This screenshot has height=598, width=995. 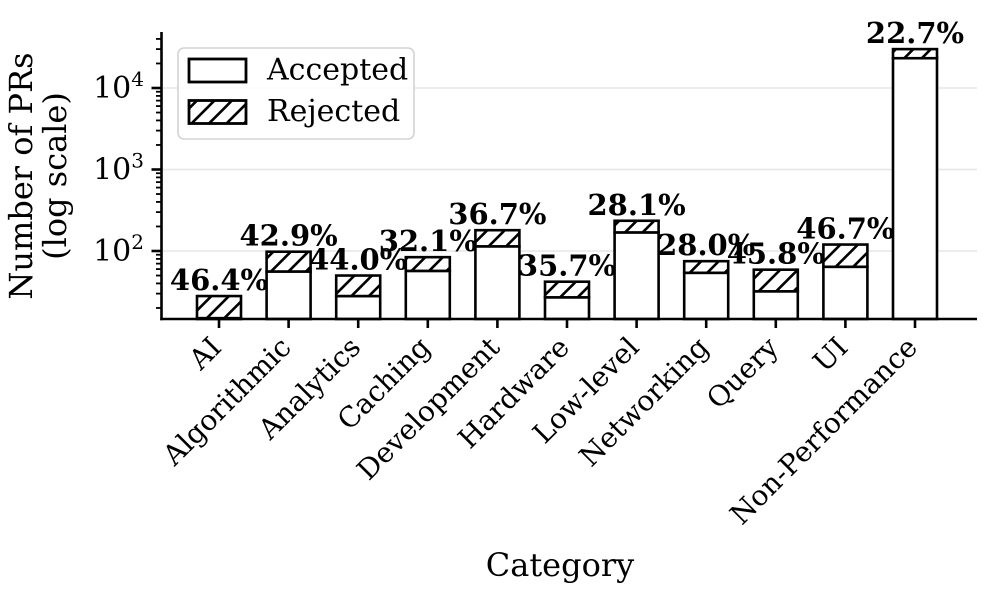 I want to click on legend-swatch-rejected-icon, so click(x=217, y=112).